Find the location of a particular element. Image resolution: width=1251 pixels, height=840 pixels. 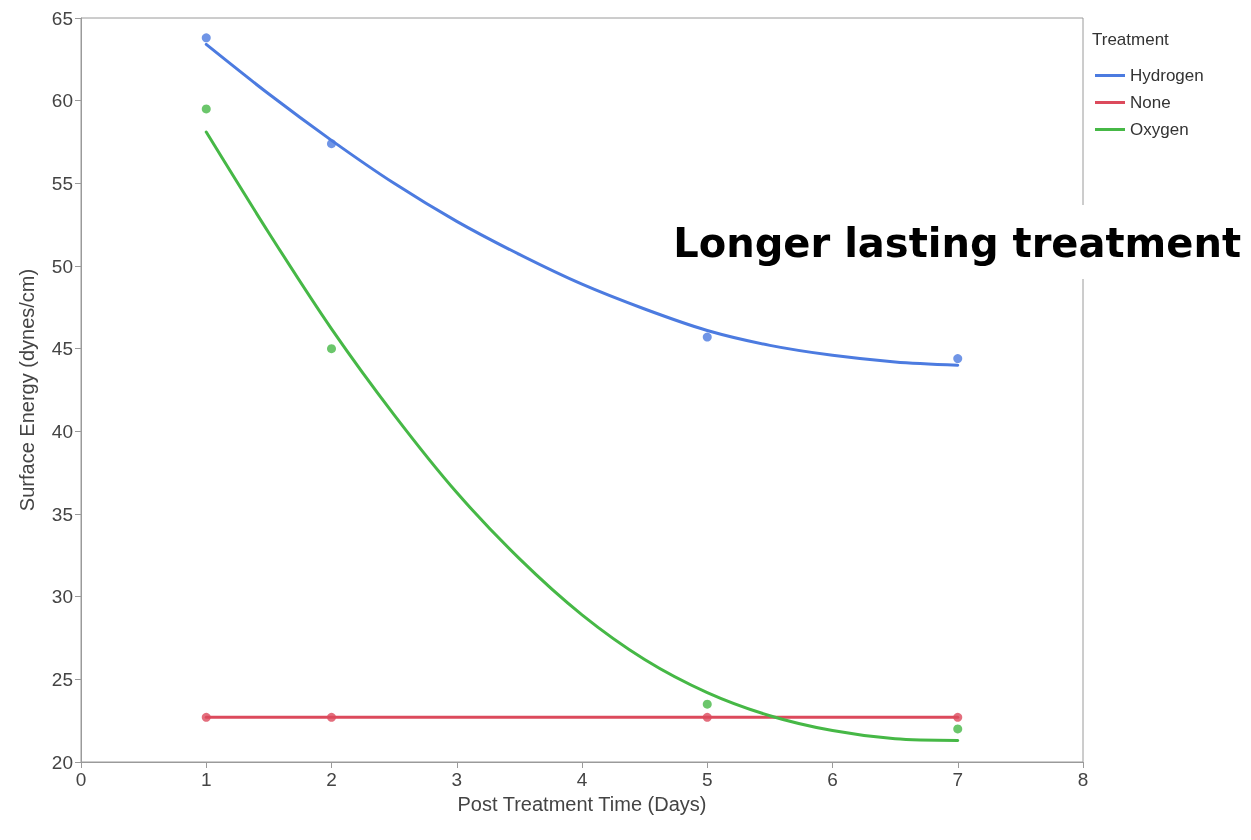

x-tick-label: 4 is located at coordinates (582, 779).